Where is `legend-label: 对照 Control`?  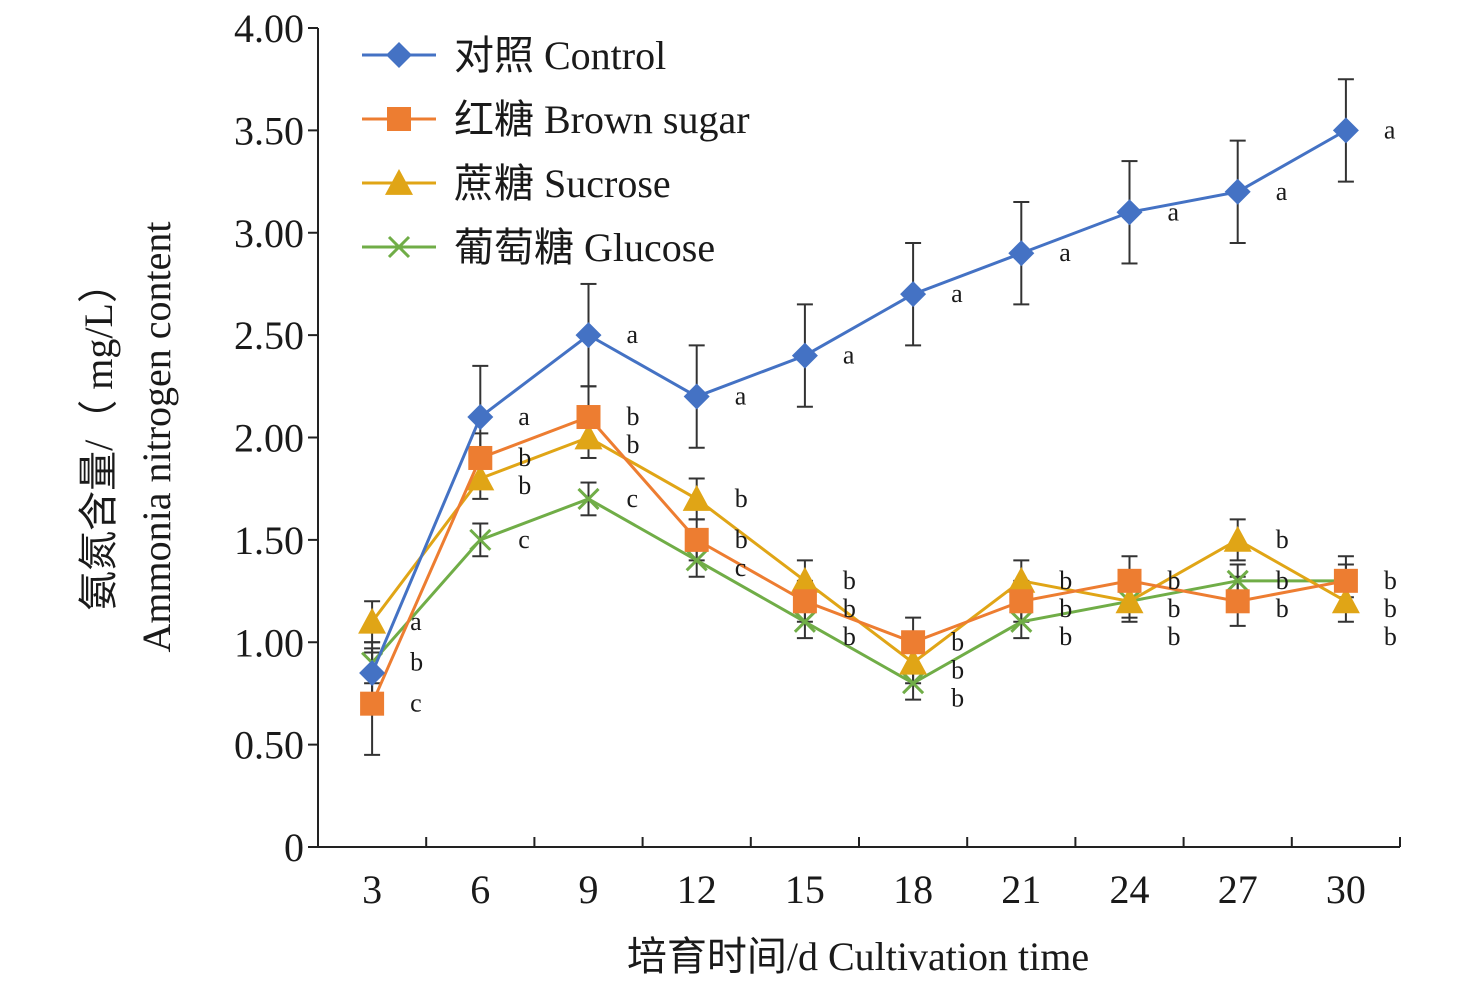 legend-label: 对照 Control is located at coordinates (560, 55).